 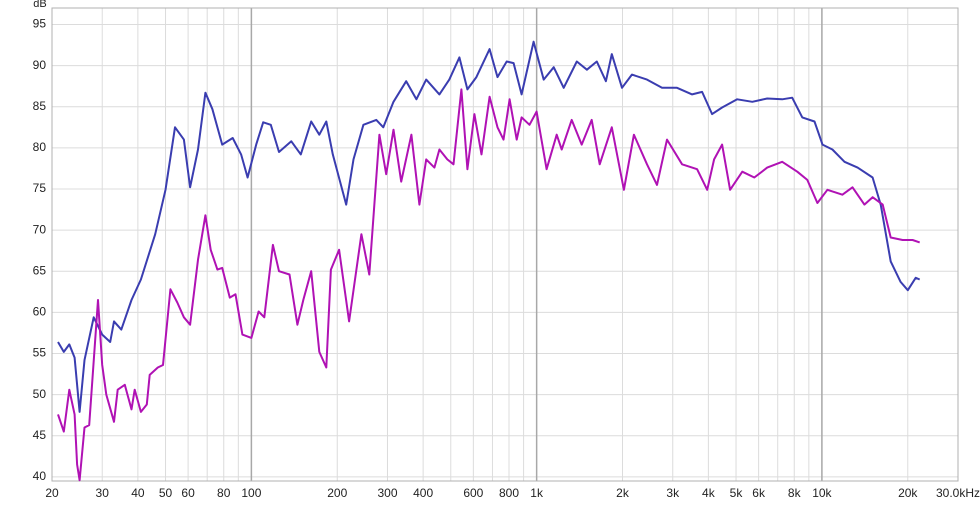 What do you see at coordinates (40, 394) in the screenshot?
I see `y-tick-label: 50` at bounding box center [40, 394].